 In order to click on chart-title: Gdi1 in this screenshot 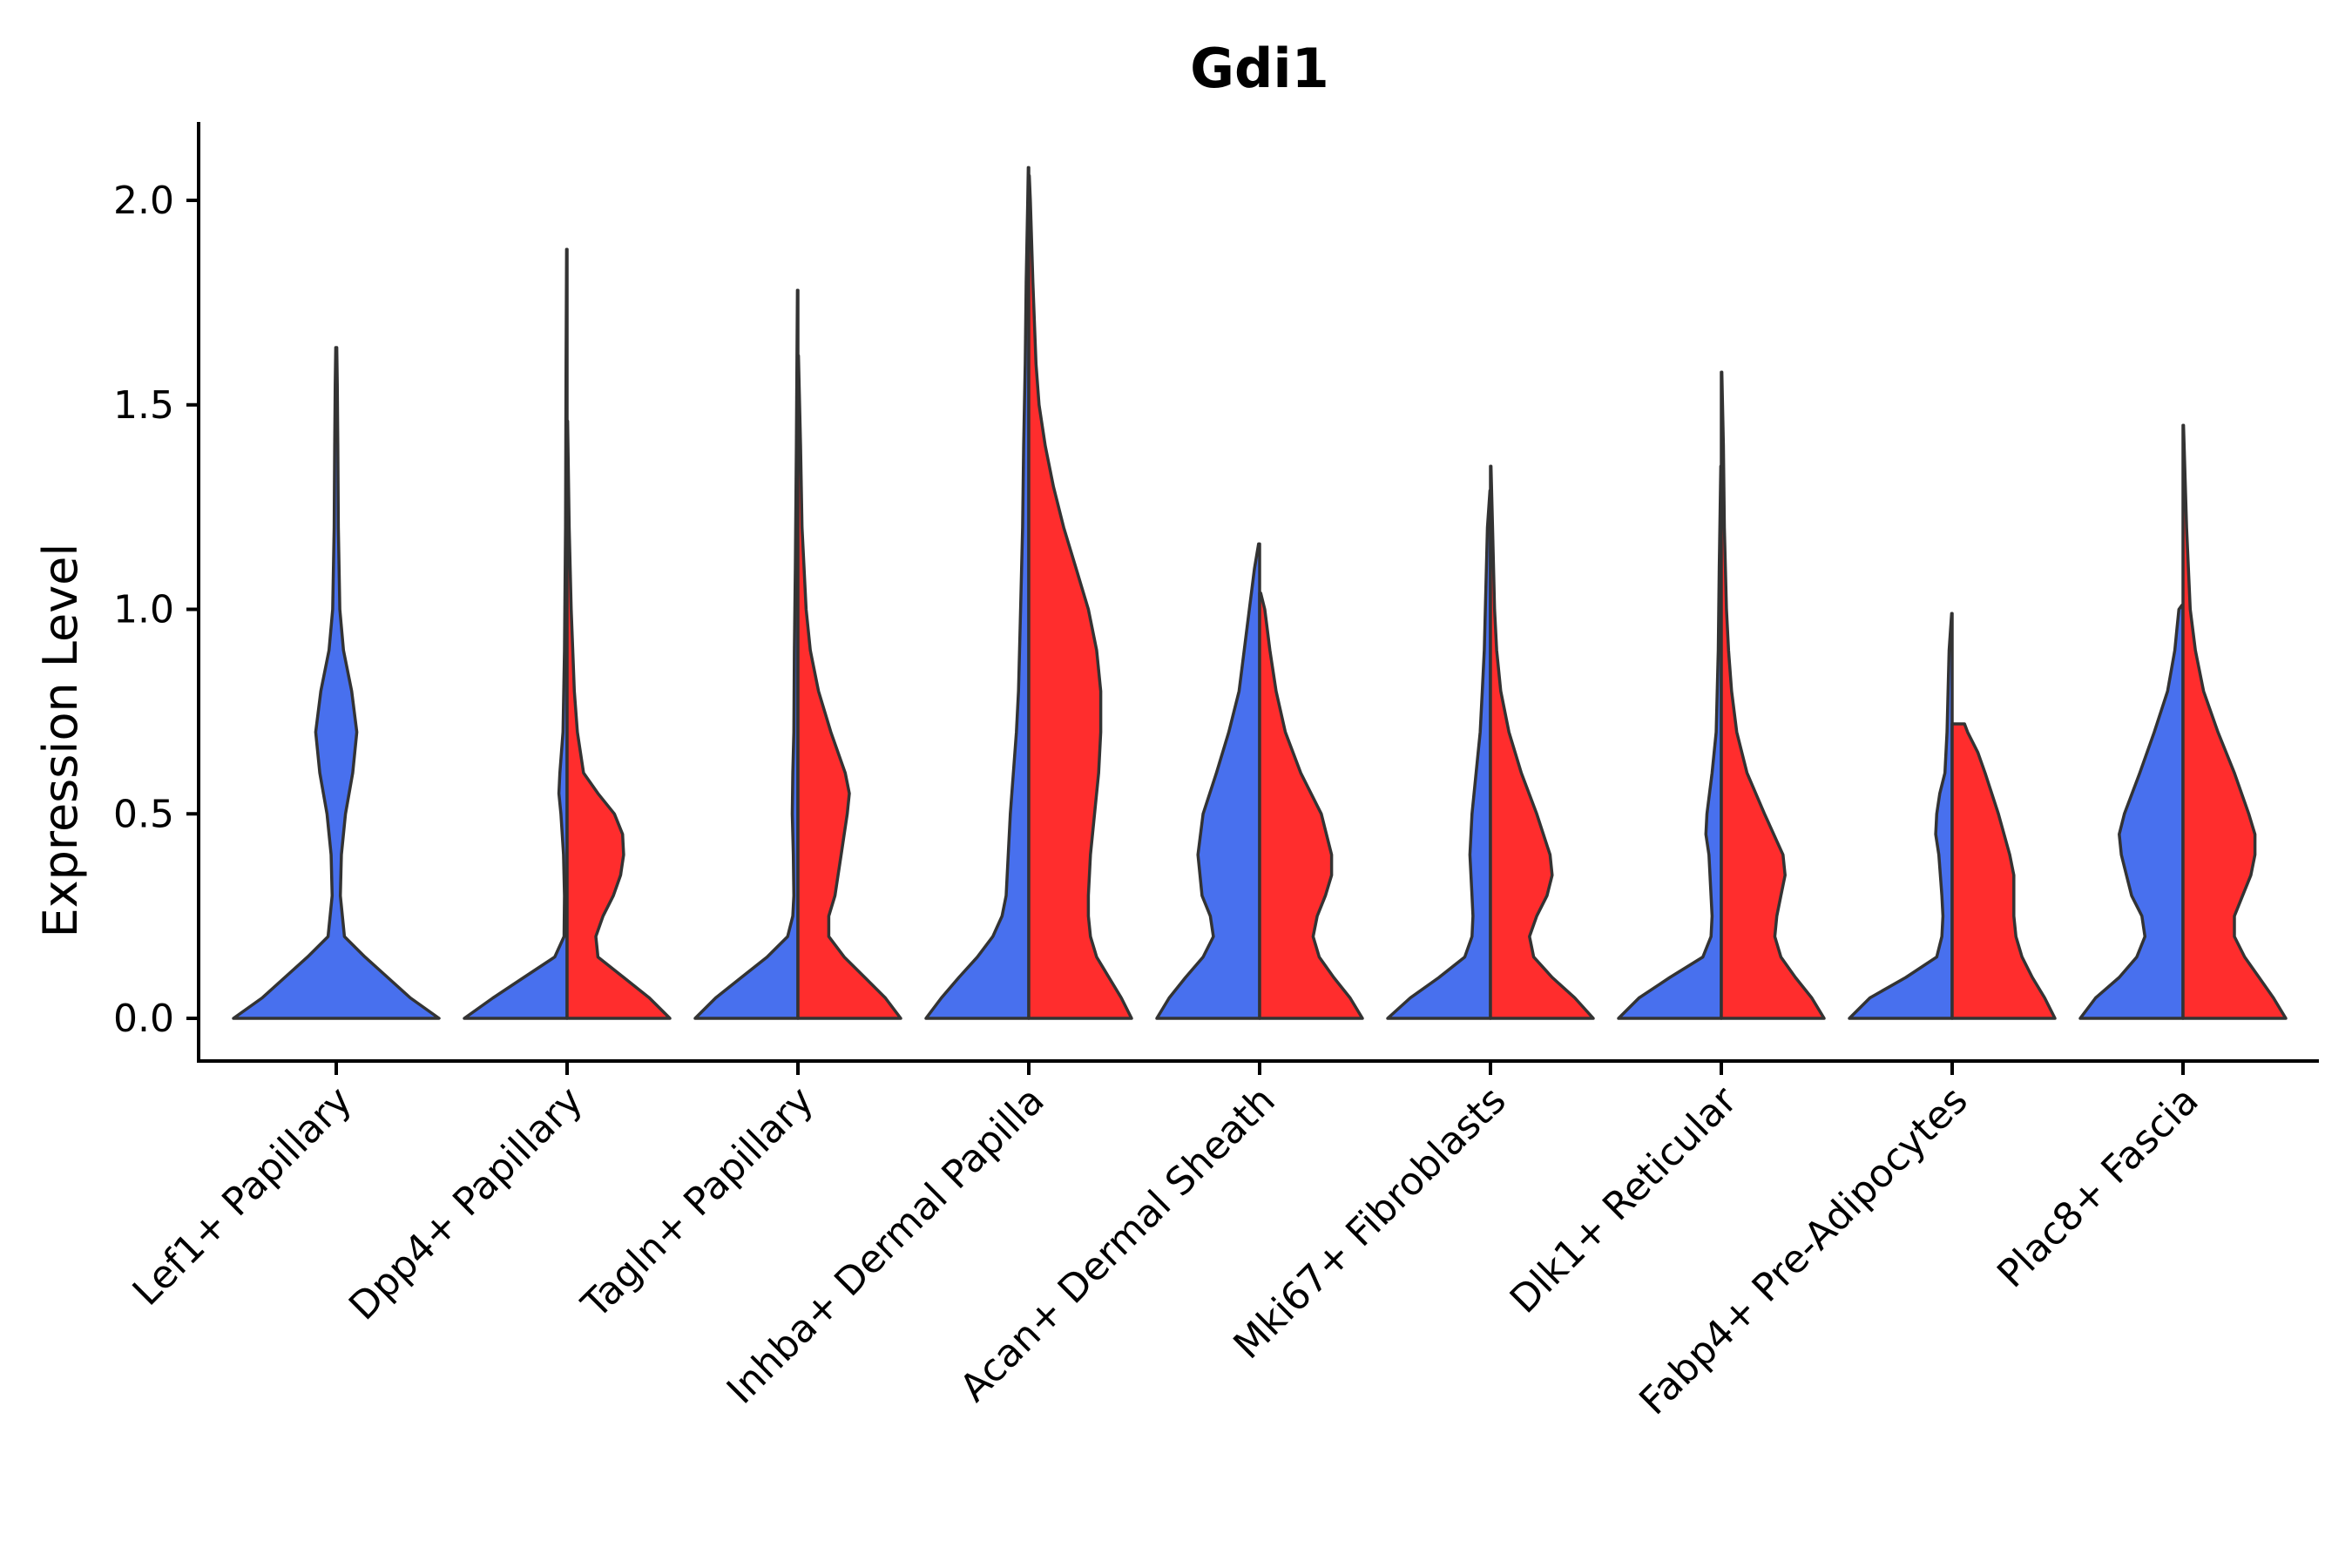, I will do `click(1260, 68)`.